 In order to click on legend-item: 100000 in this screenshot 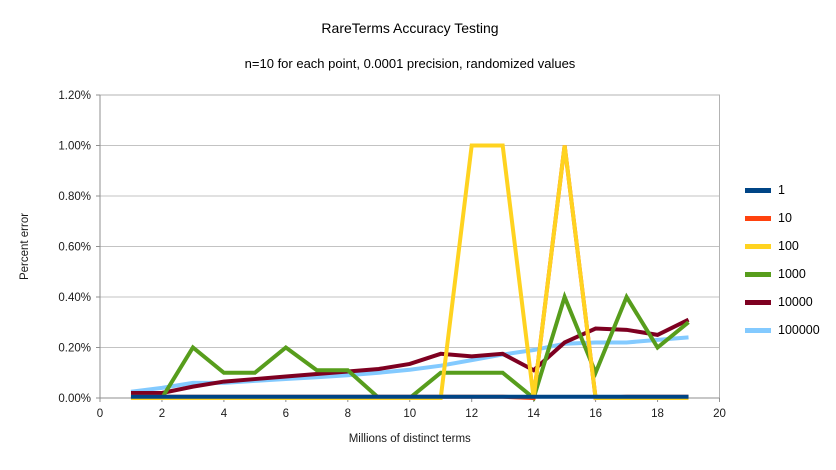, I will do `click(782, 330)`.